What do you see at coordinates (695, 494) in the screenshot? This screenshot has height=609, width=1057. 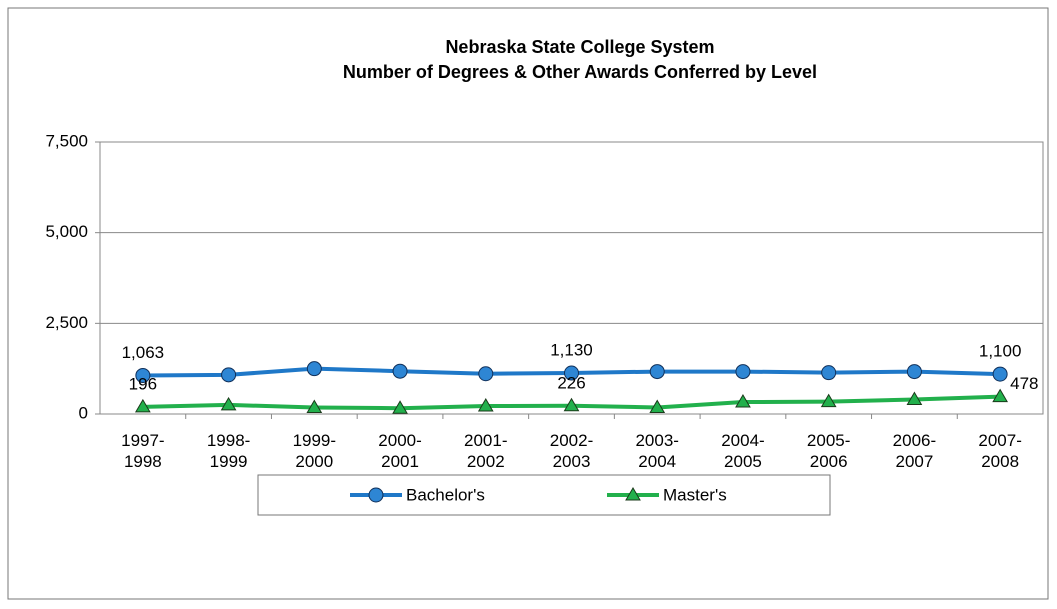 I see `legend-label: Master's` at bounding box center [695, 494].